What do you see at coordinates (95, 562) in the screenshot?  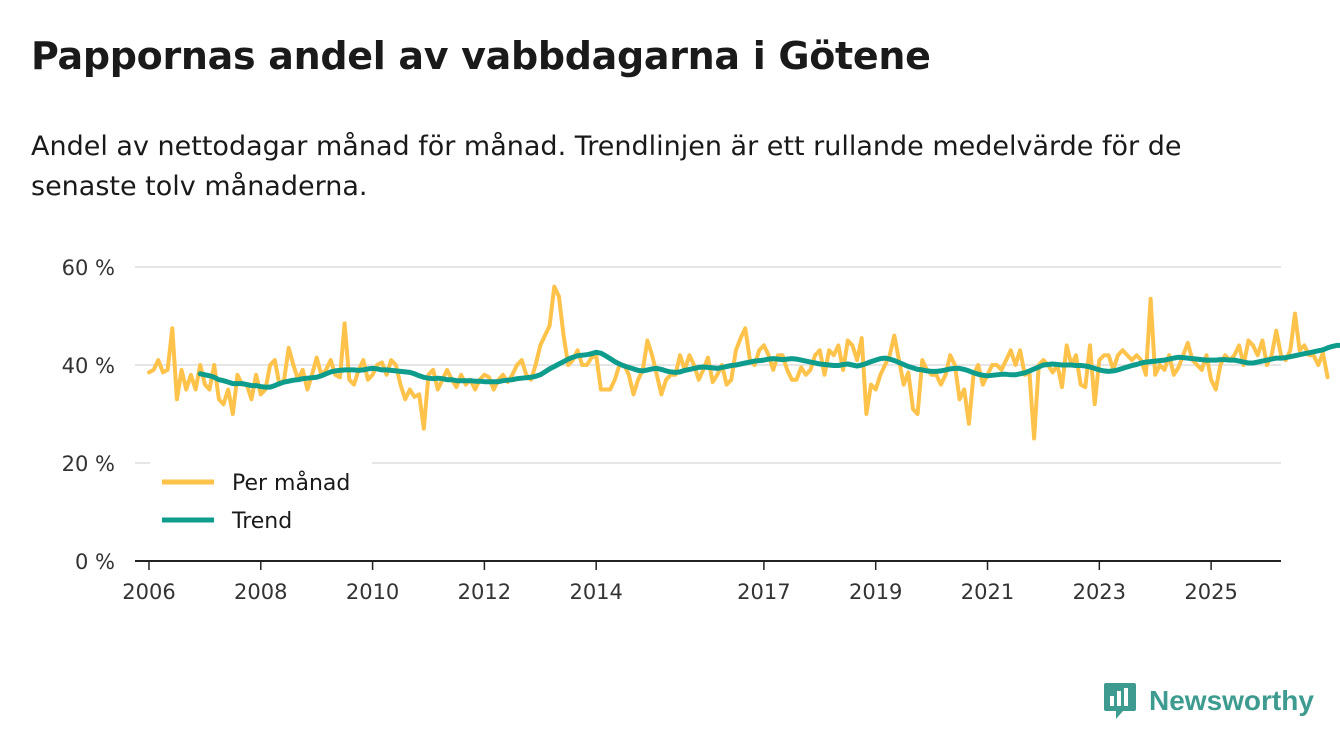 I see `y-tick-label: 0 %` at bounding box center [95, 562].